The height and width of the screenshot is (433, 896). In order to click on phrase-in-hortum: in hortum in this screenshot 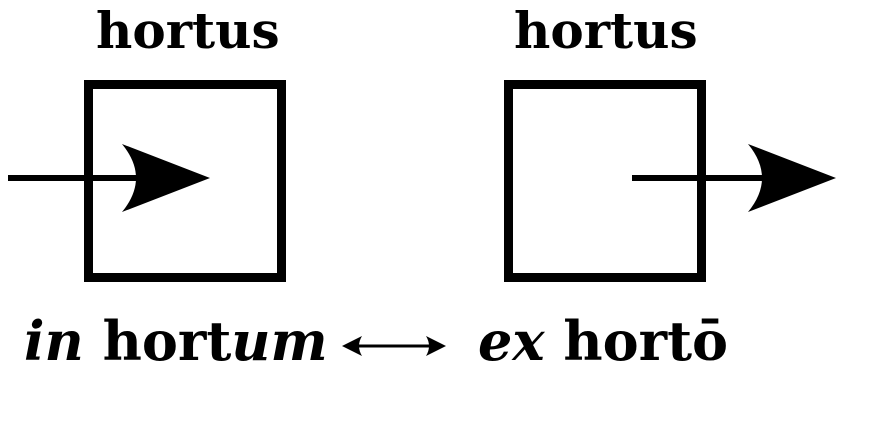, I will do `click(176, 341)`.